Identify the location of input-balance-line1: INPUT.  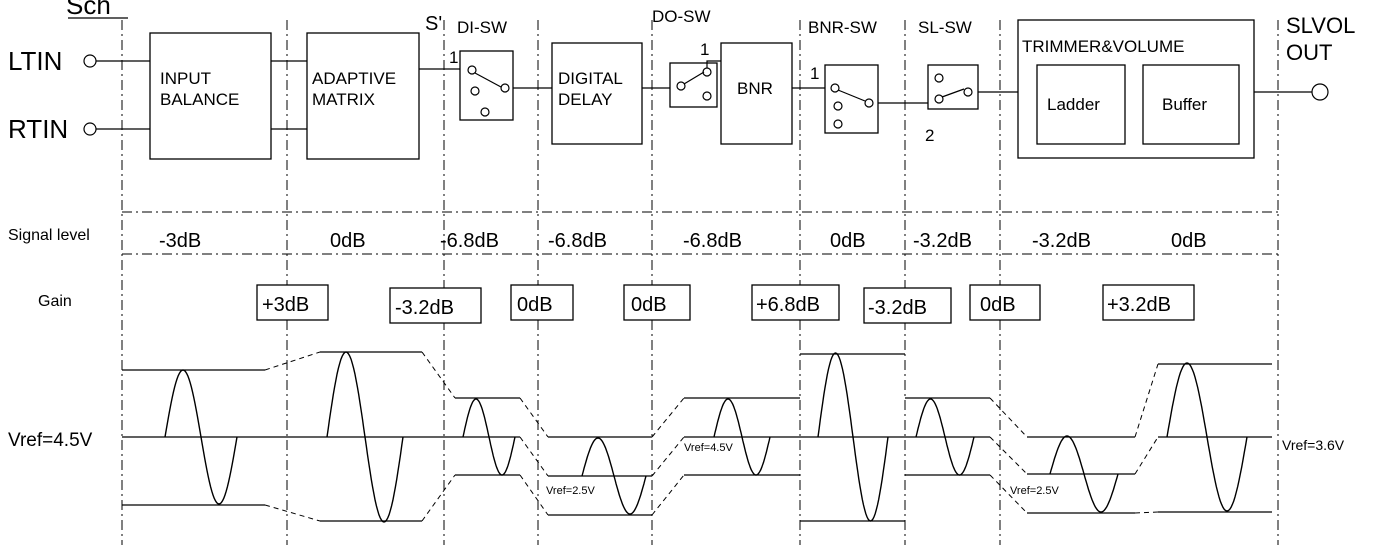
(185, 78).